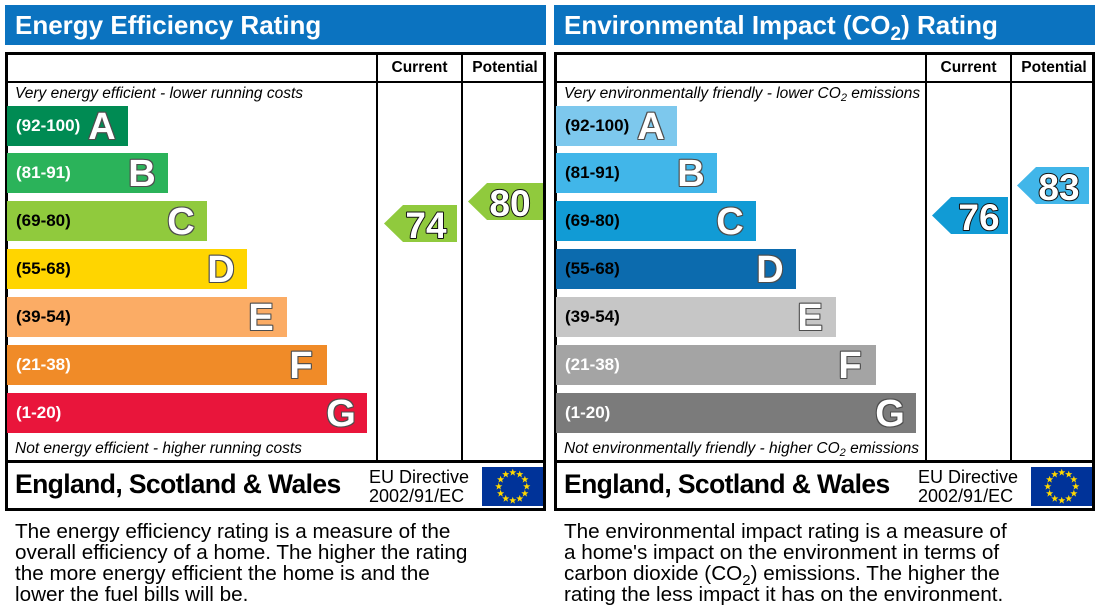 The image size is (1100, 616). Describe the element at coordinates (1058, 185) in the screenshot. I see `svg-text: 83` at that location.